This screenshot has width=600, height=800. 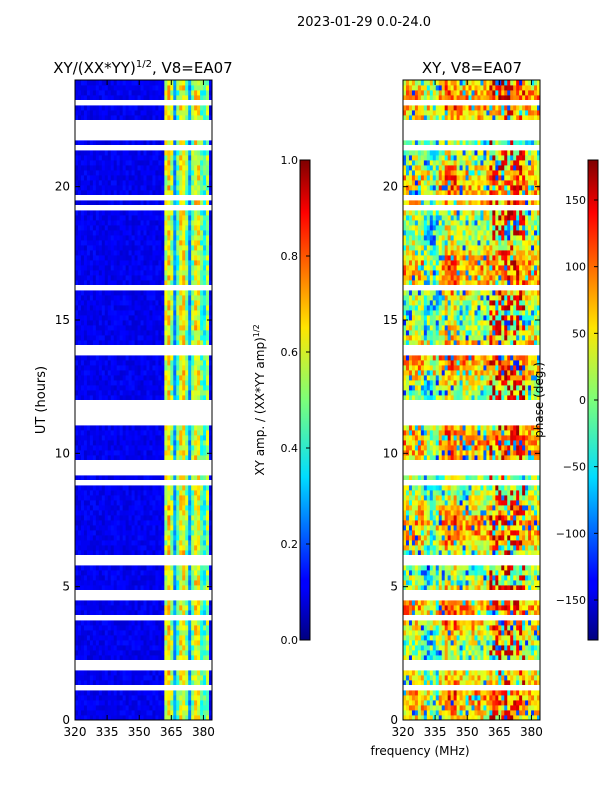 I want to click on colorbar-tick-label: 0.0, so click(x=290, y=640).